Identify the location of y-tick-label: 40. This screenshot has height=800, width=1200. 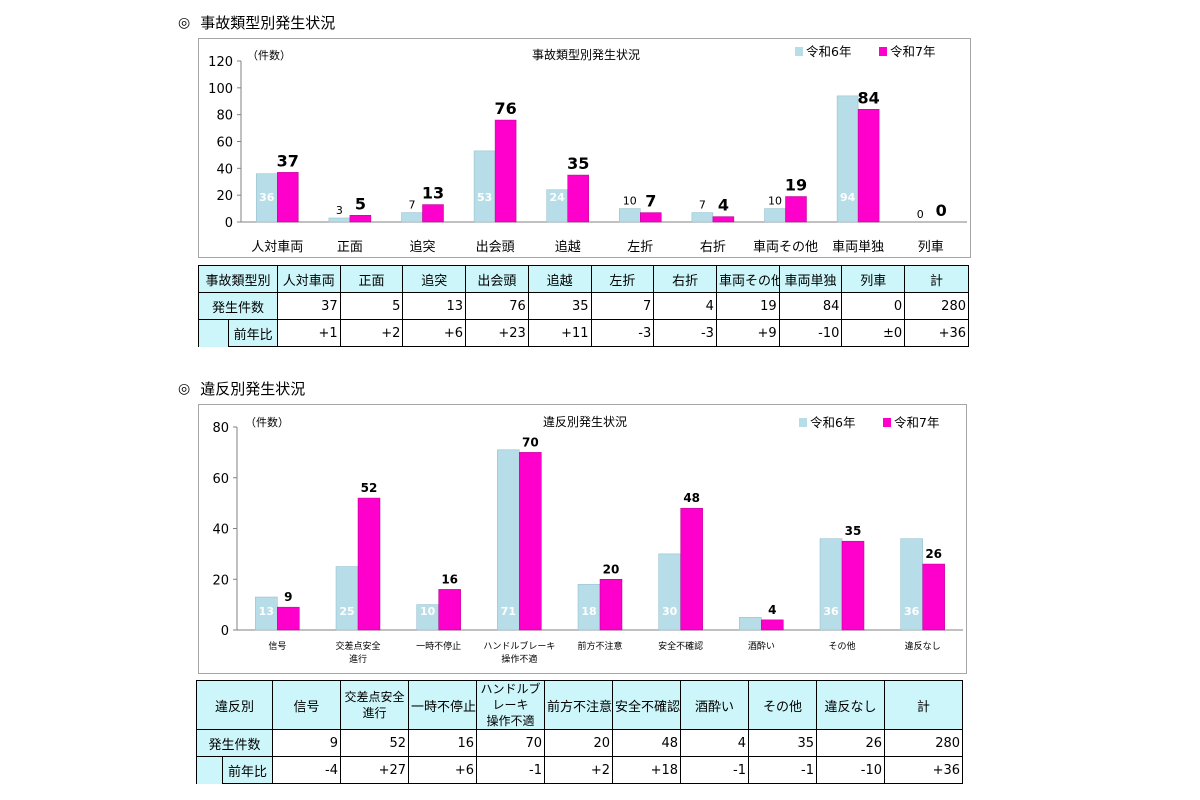
(224, 169).